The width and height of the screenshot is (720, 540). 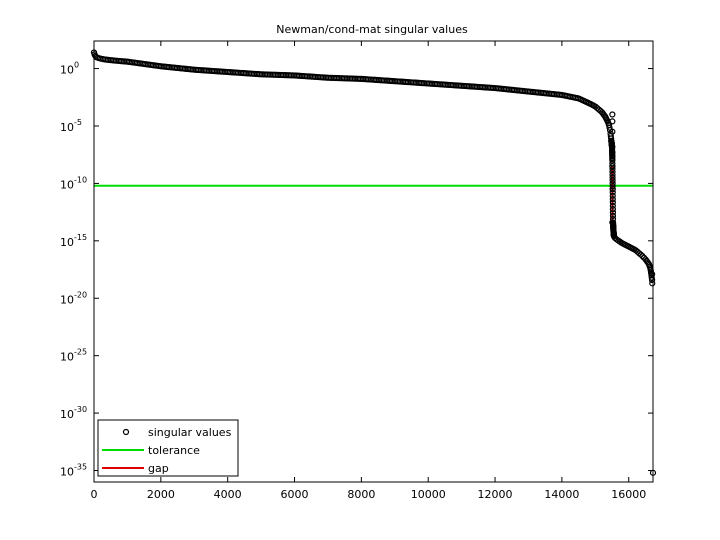 What do you see at coordinates (73, 298) in the screenshot?
I see `y-tick-label: 10⁻²⁰` at bounding box center [73, 298].